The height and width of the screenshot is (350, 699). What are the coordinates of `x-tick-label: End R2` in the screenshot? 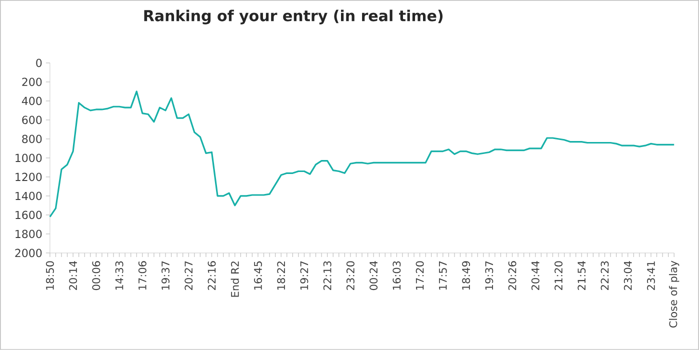 It's located at (234, 279).